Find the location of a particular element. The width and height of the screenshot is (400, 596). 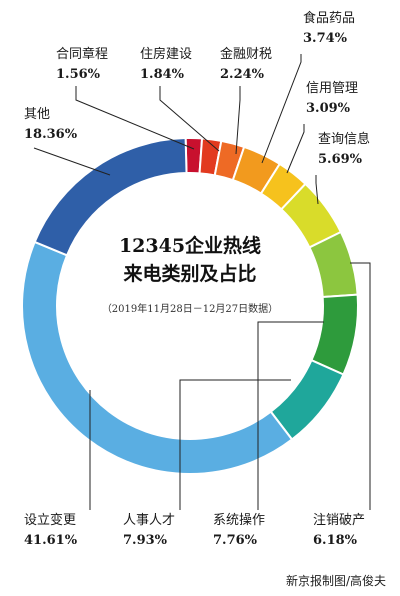

slice-label-2: 住房建设 is located at coordinates (166, 54).